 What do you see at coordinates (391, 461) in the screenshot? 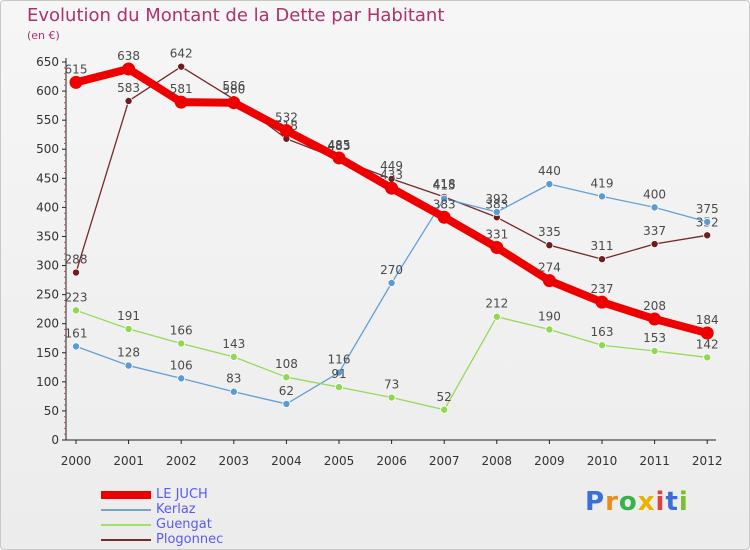
I see `x-tick-label: 2006` at bounding box center [391, 461].